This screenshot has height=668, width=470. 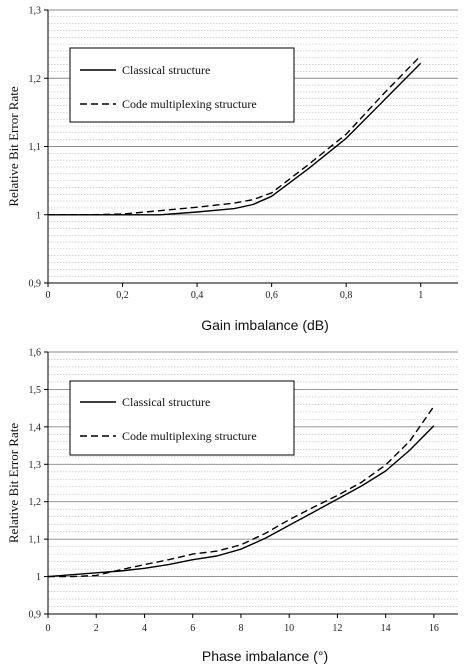 I want to click on x-tick-label: 14, so click(x=386, y=628).